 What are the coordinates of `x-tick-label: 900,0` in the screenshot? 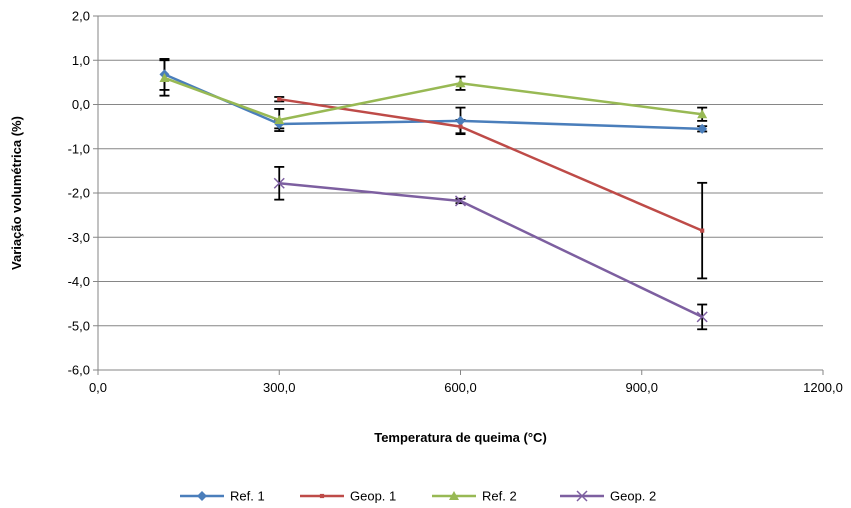 It's located at (641, 387).